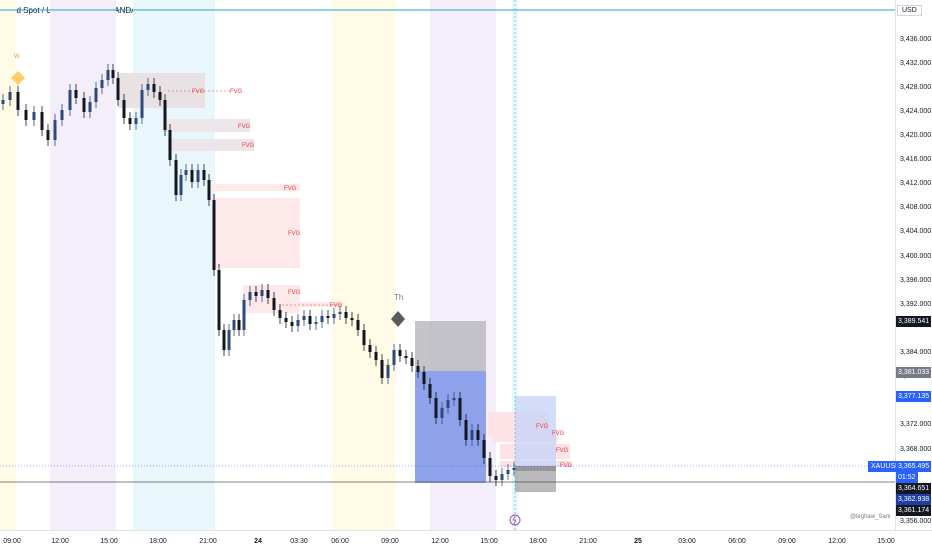  Describe the element at coordinates (535, 431) in the screenshot. I see `projection-box-blue` at that location.